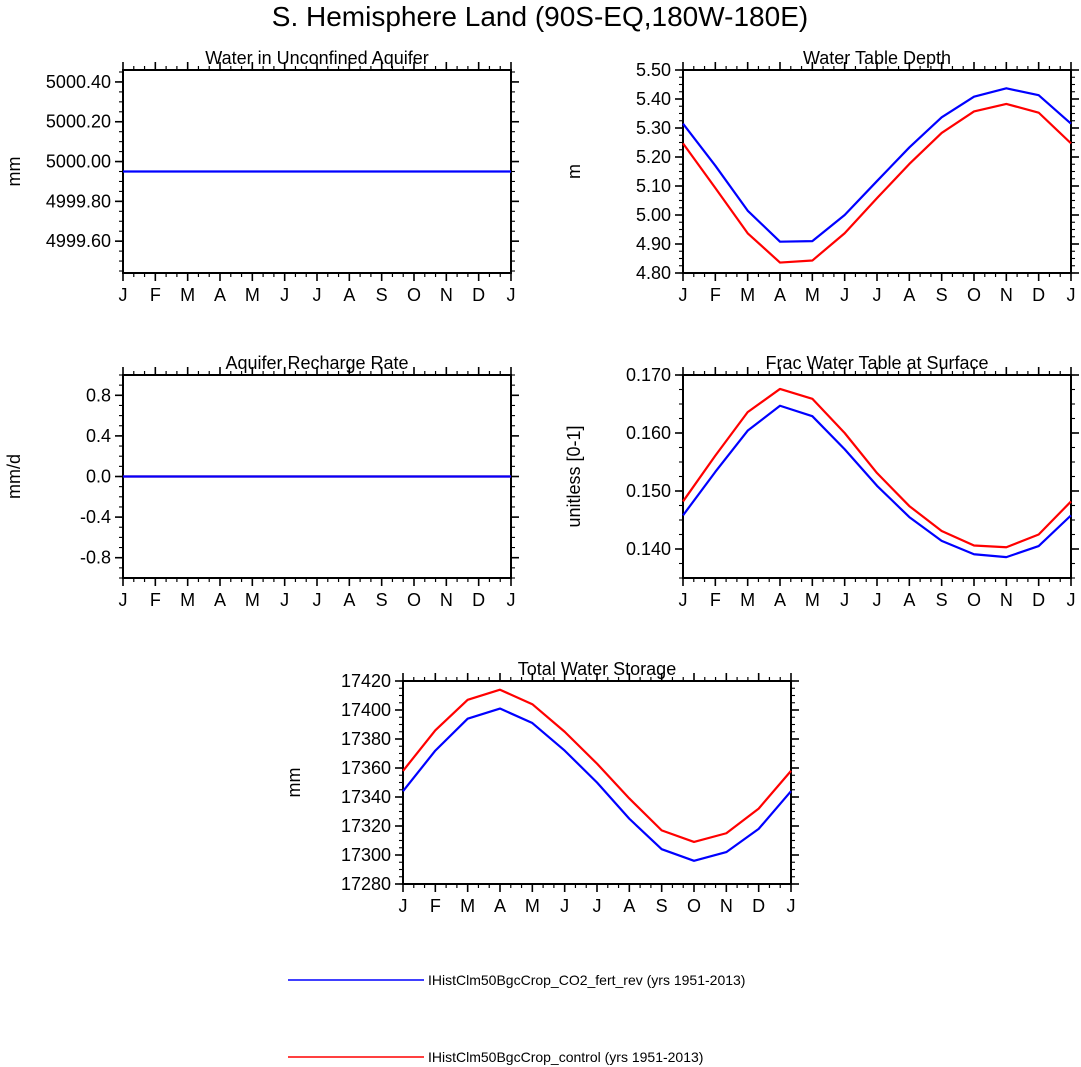  What do you see at coordinates (14, 476) in the screenshot?
I see `y-axis-label: mm/d` at bounding box center [14, 476].